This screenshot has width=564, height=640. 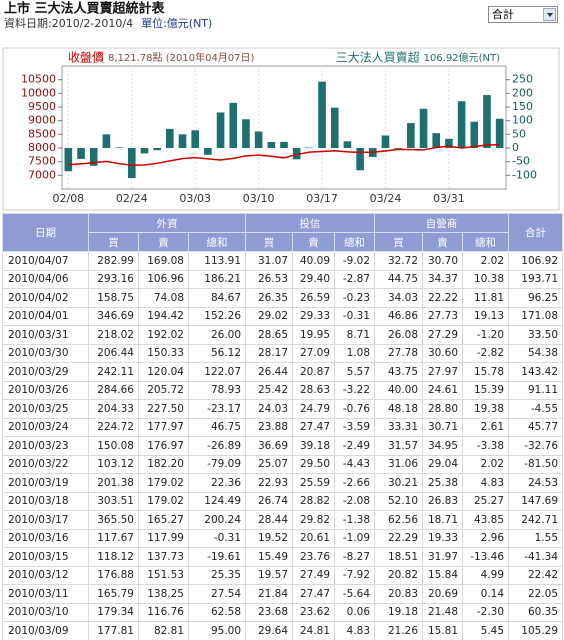 I want to click on header-row: 日期 外資 投信 自營商 合計, so click(x=283, y=232).